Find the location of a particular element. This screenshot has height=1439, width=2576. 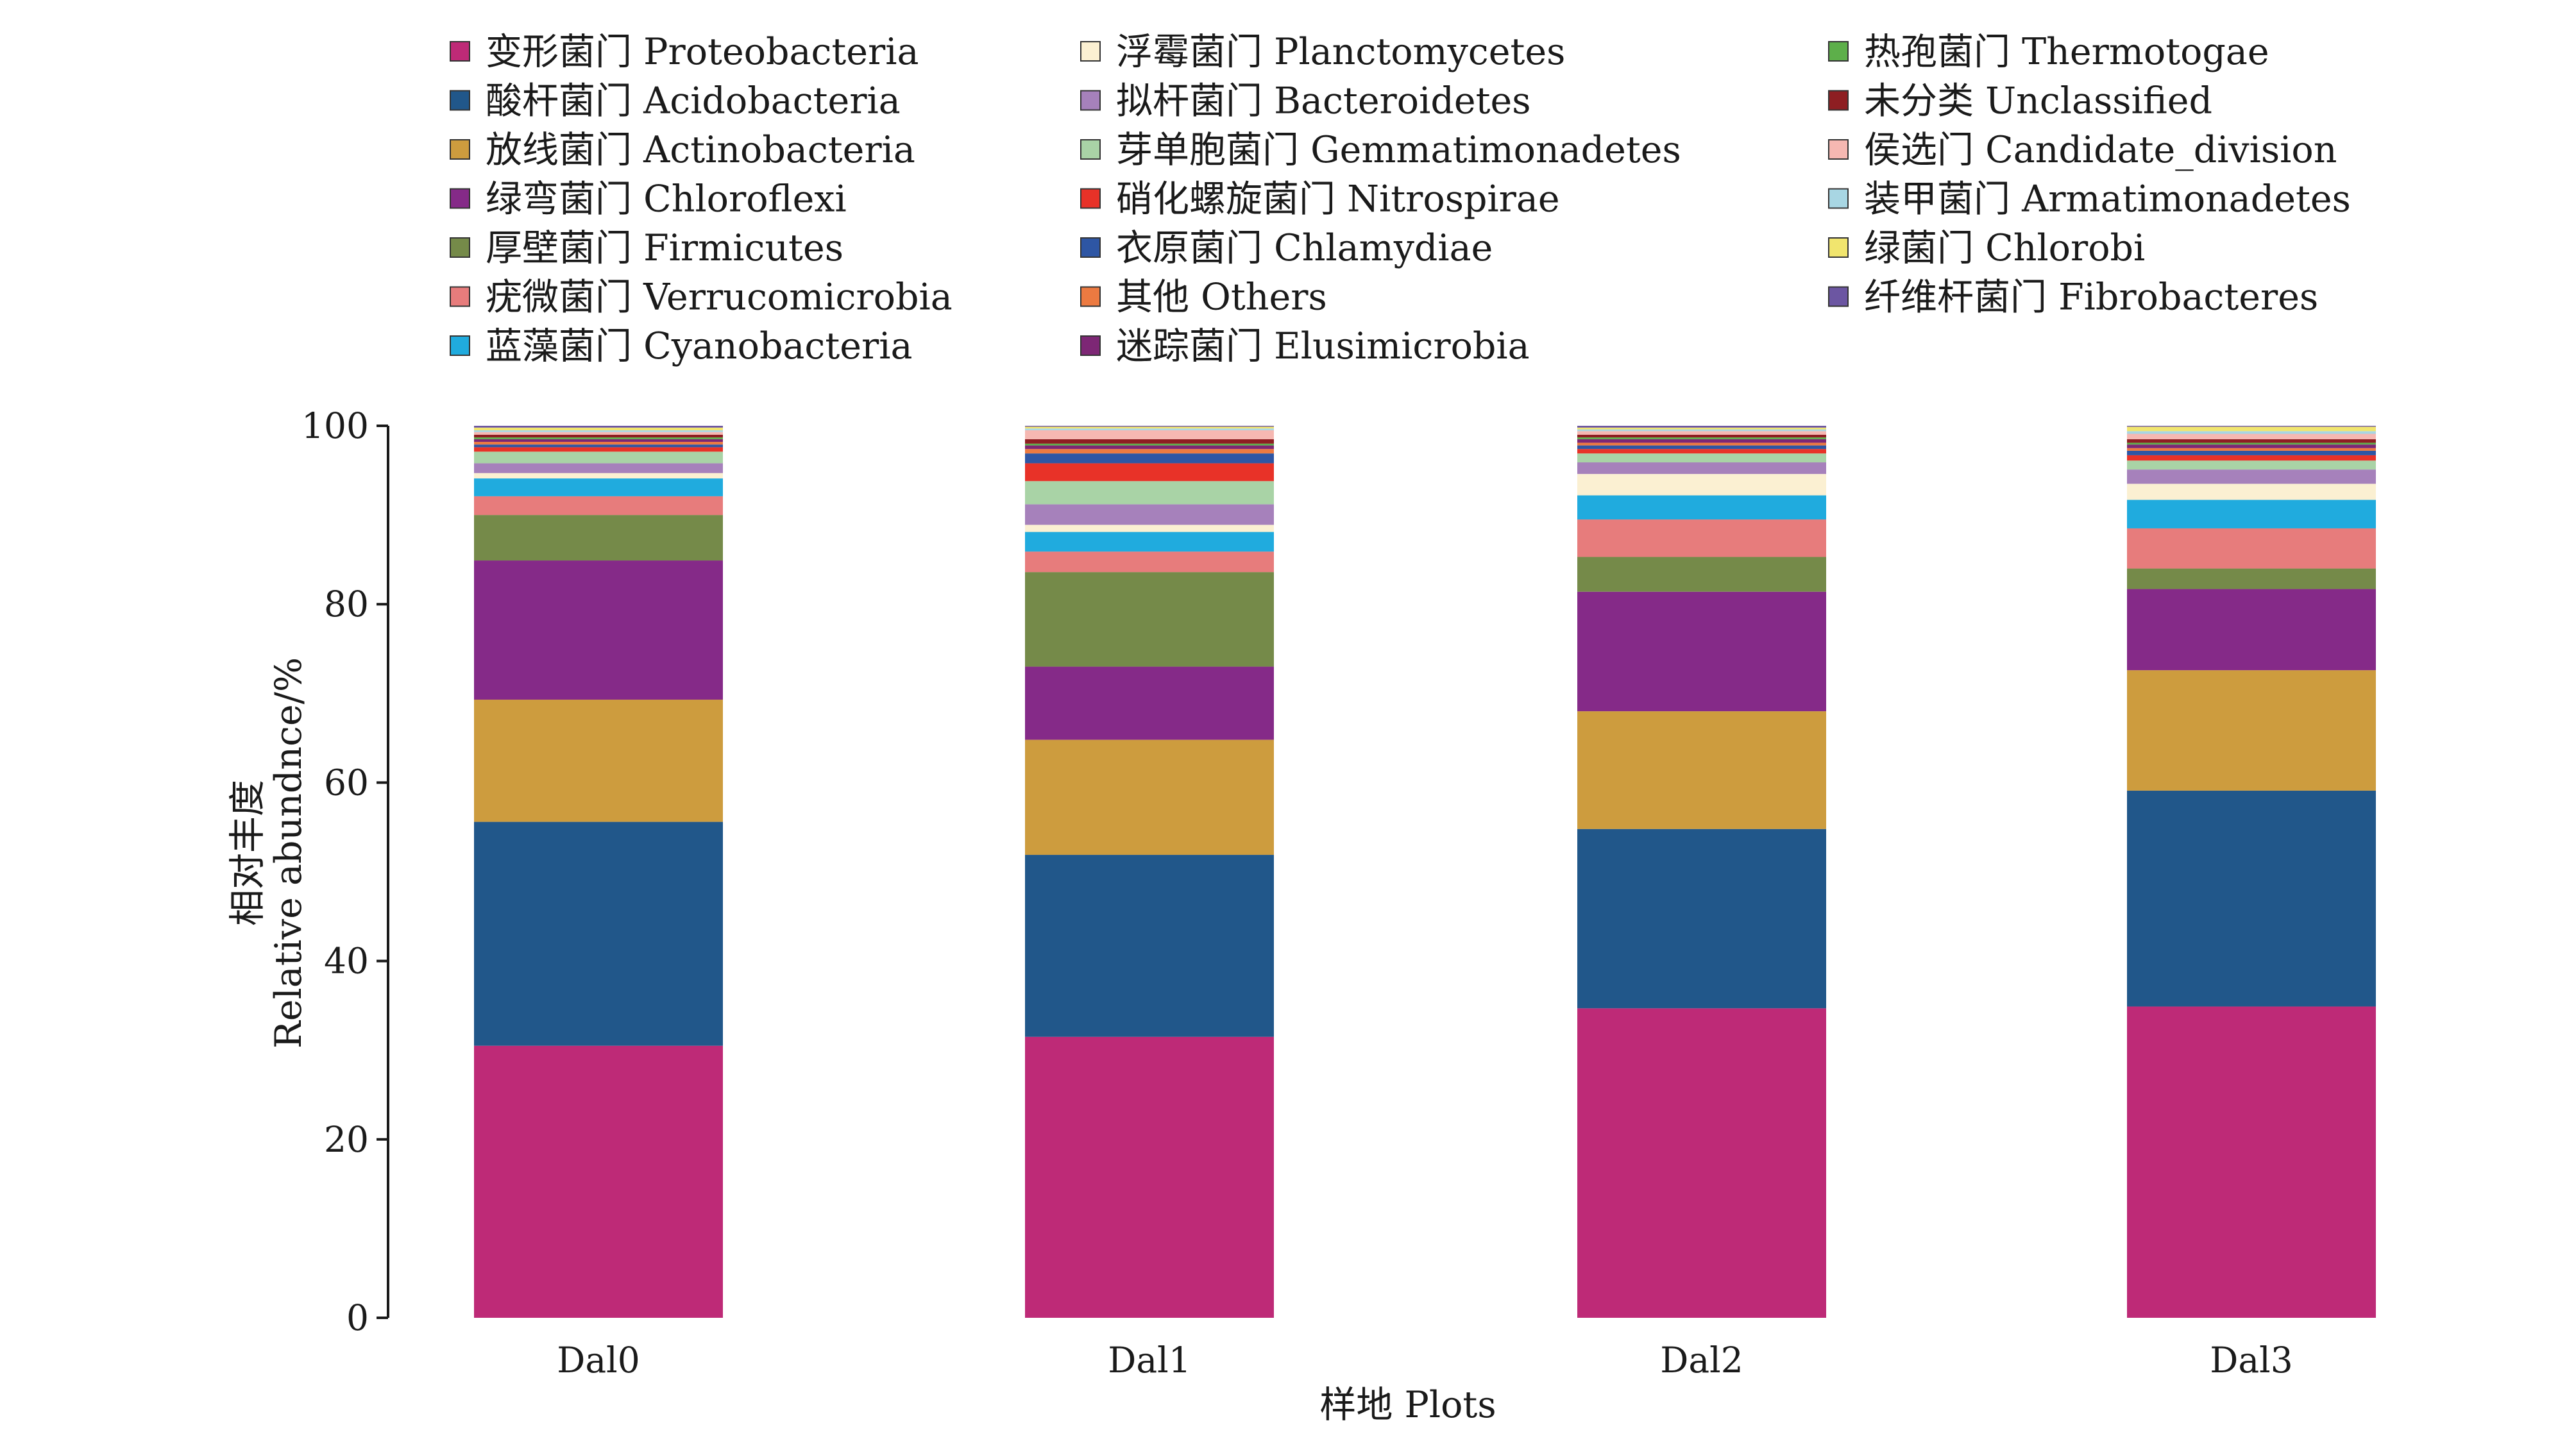

legend-label-0: 变形菌门 Proteobacteria is located at coordinates (702, 52).